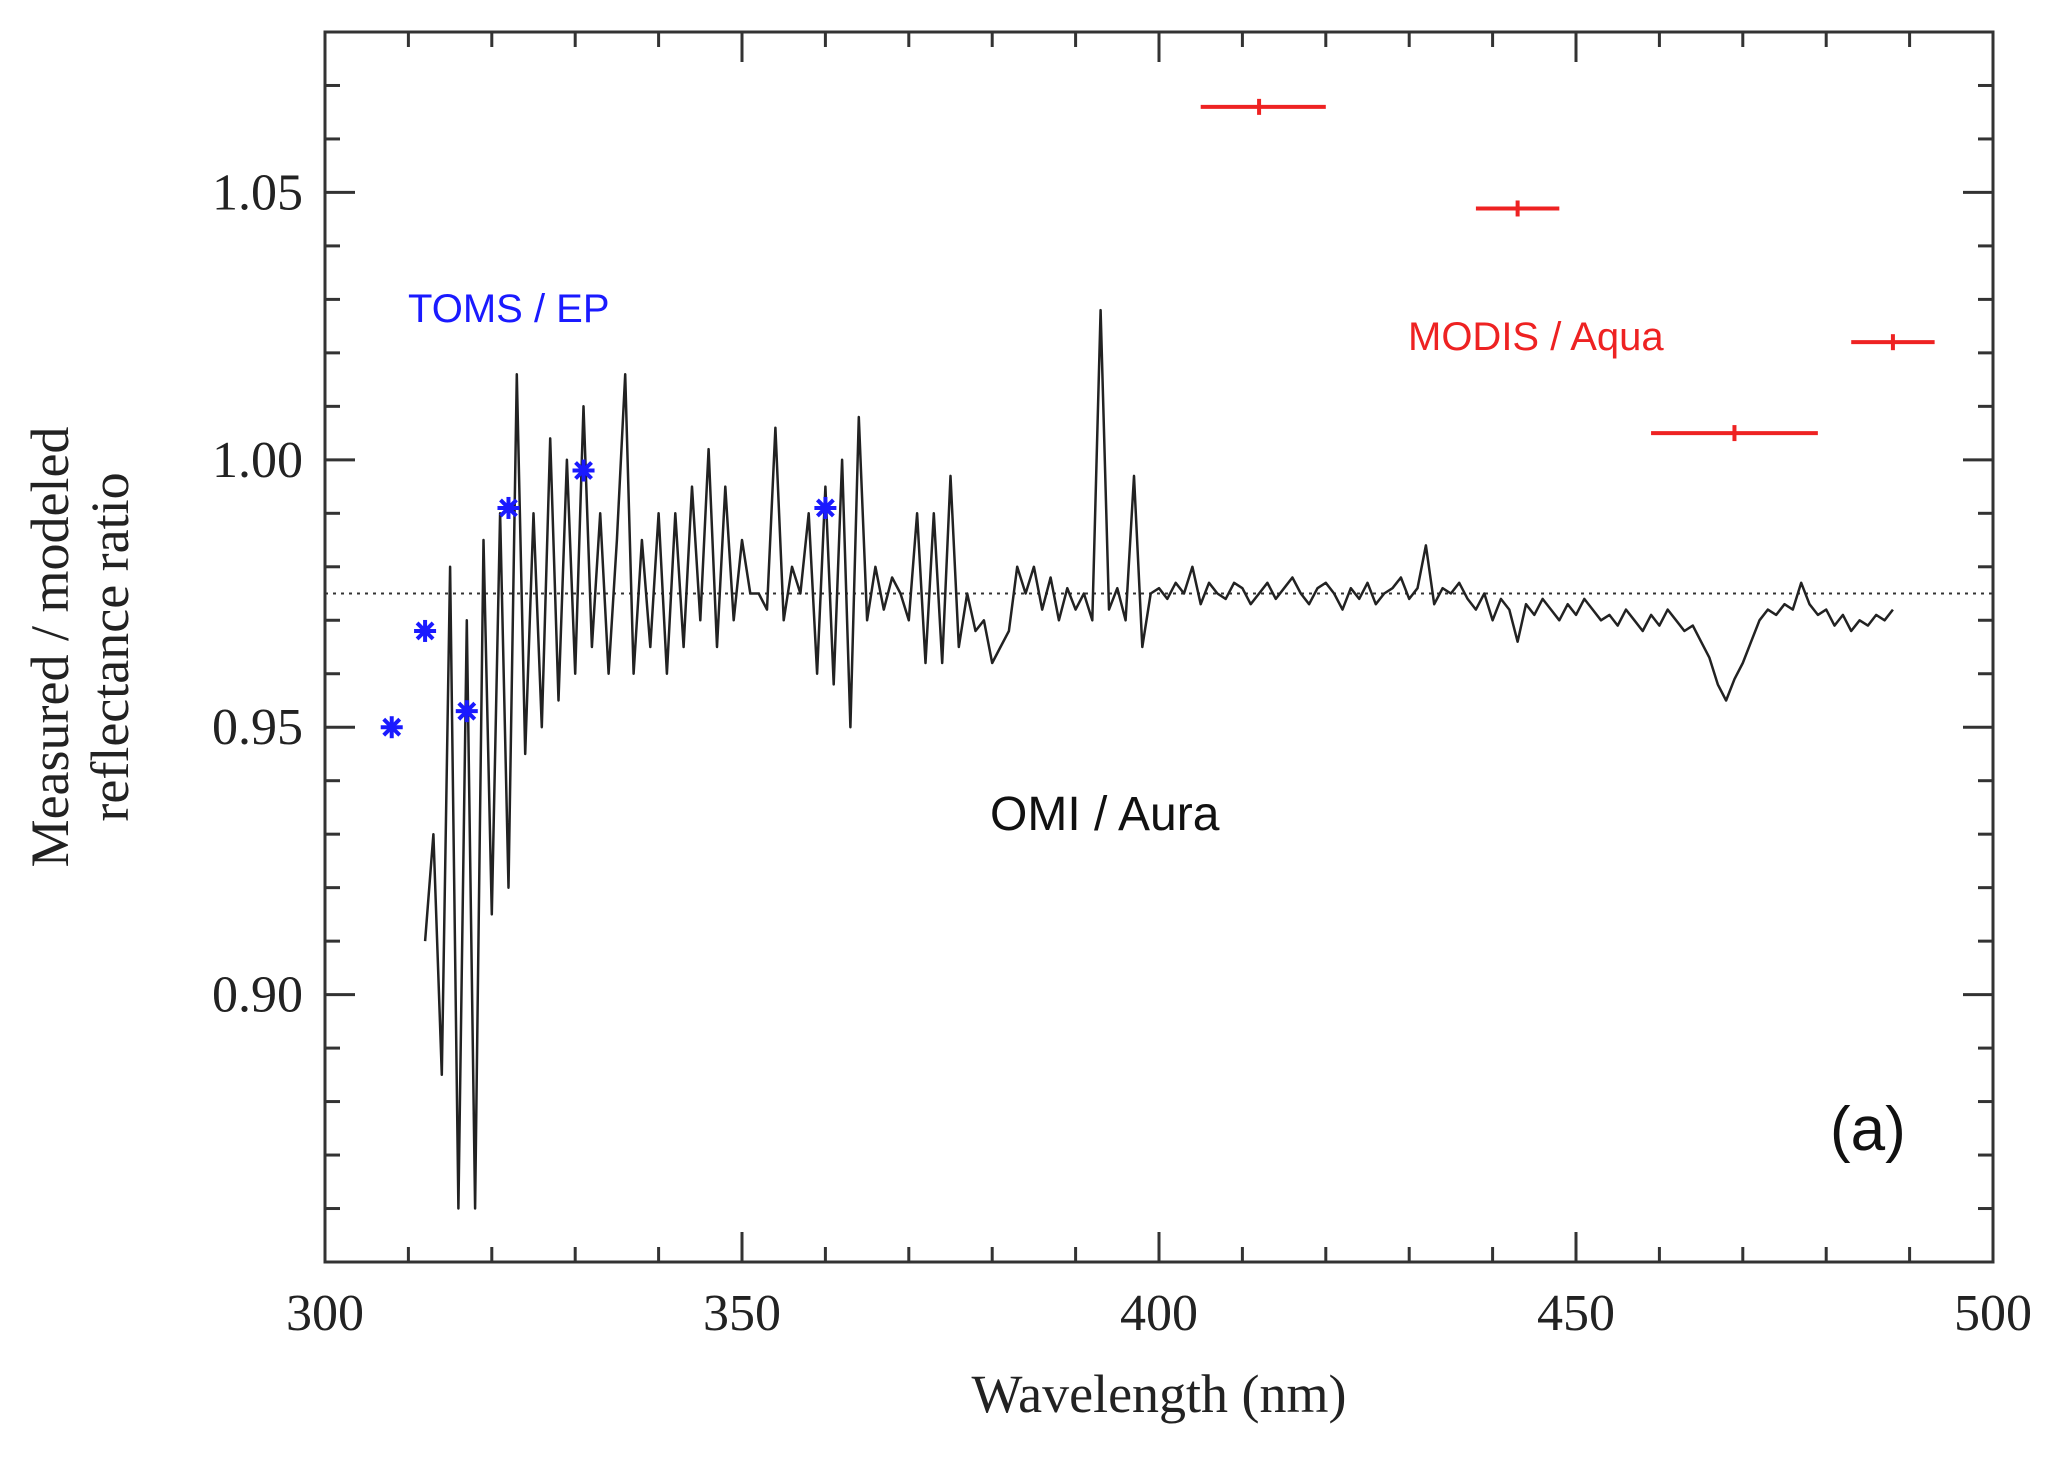  I want to click on y-axis-label-line-2: reflectance ratio, so click(110, 646).